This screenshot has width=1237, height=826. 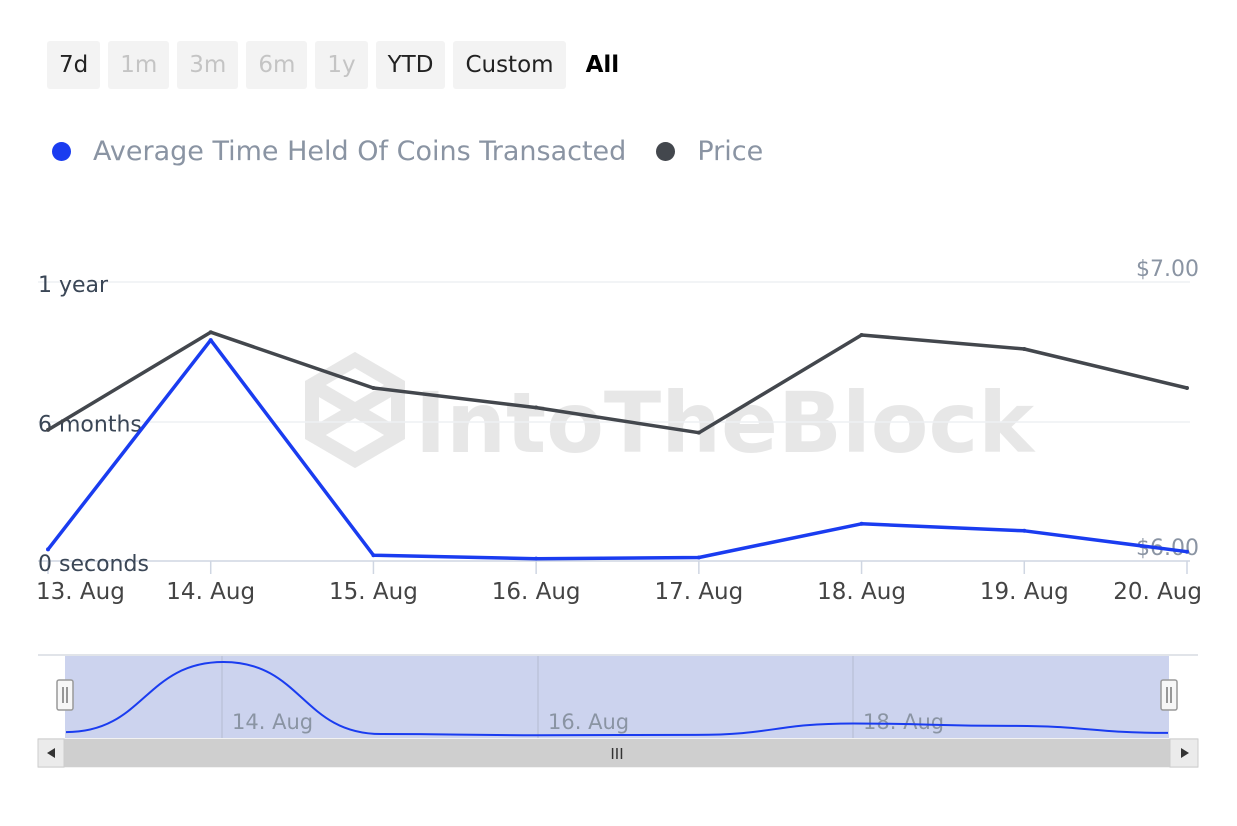 I want to click on range-ytd-button: YTD, so click(x=410, y=65).